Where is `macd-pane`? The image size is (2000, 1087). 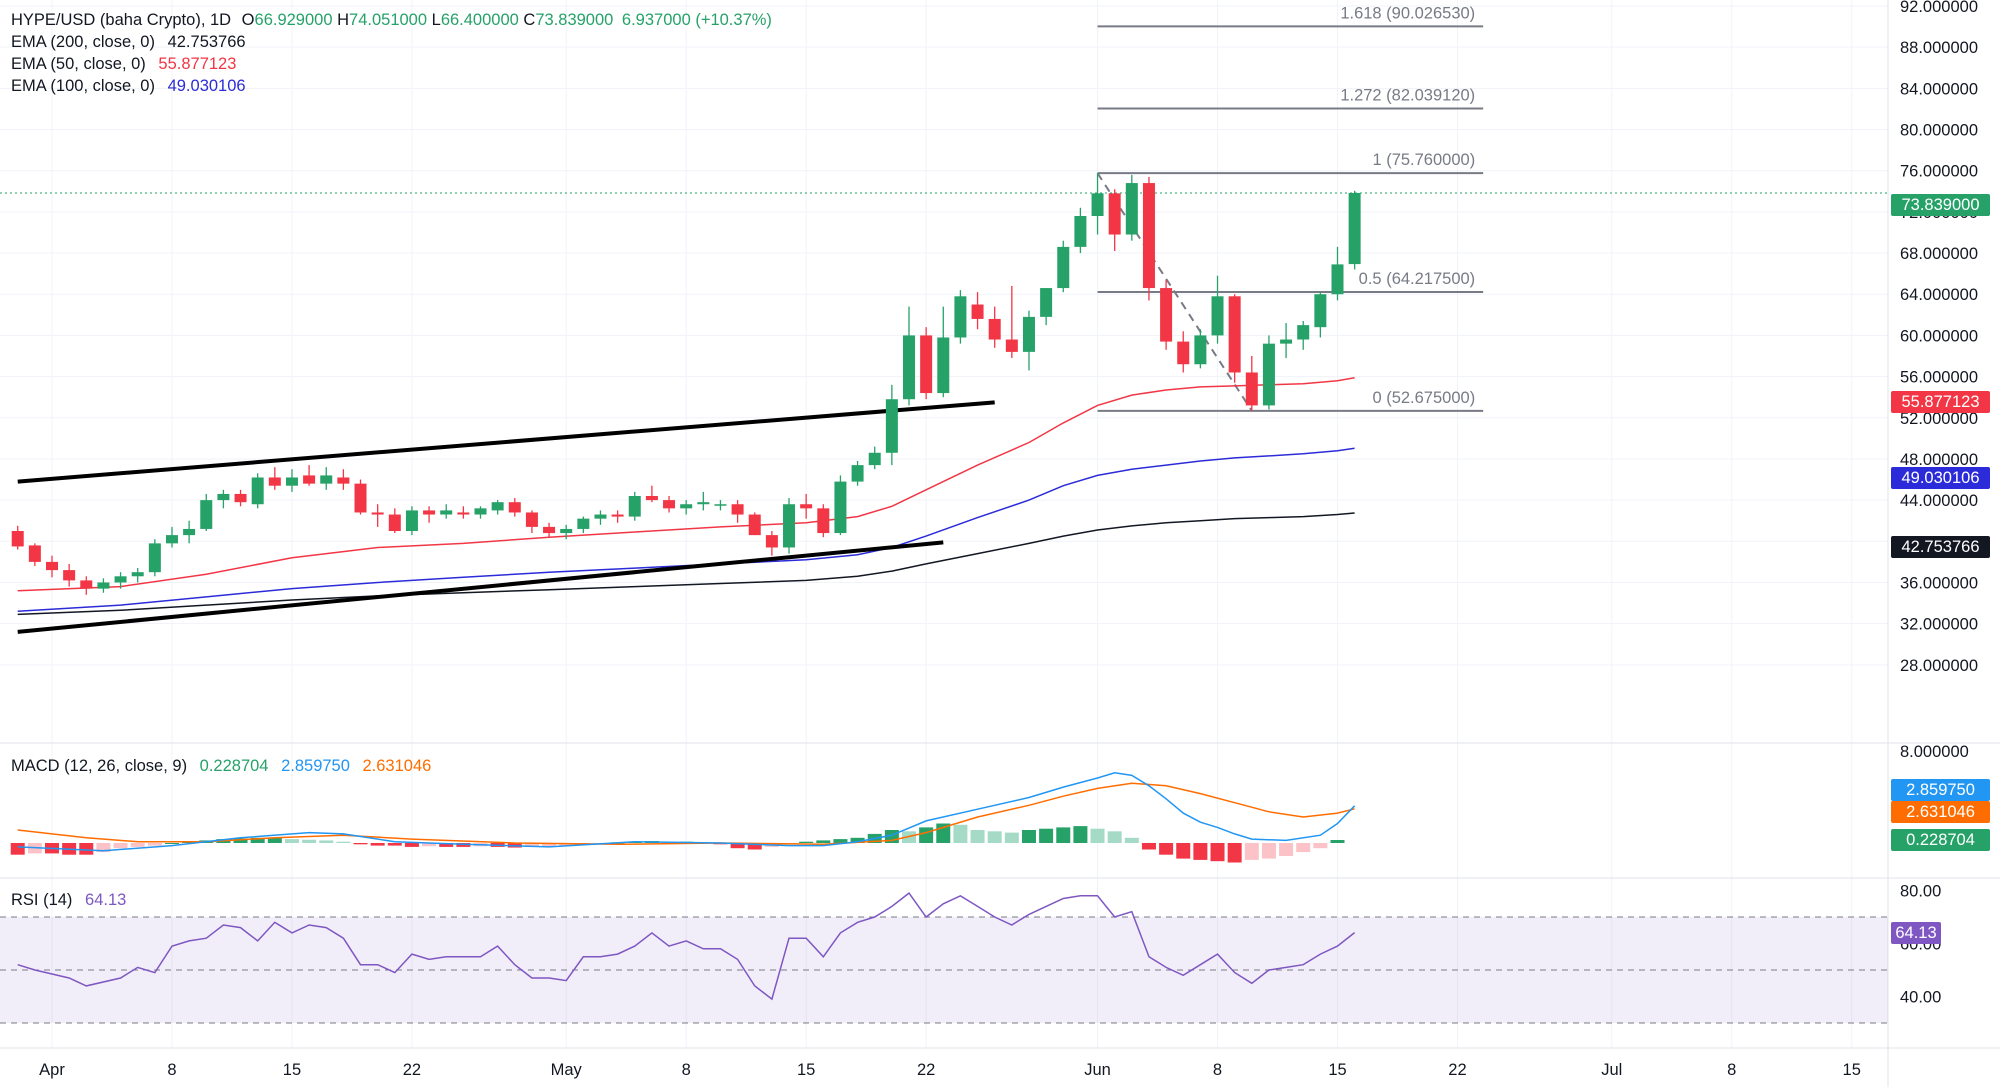 macd-pane is located at coordinates (683, 817).